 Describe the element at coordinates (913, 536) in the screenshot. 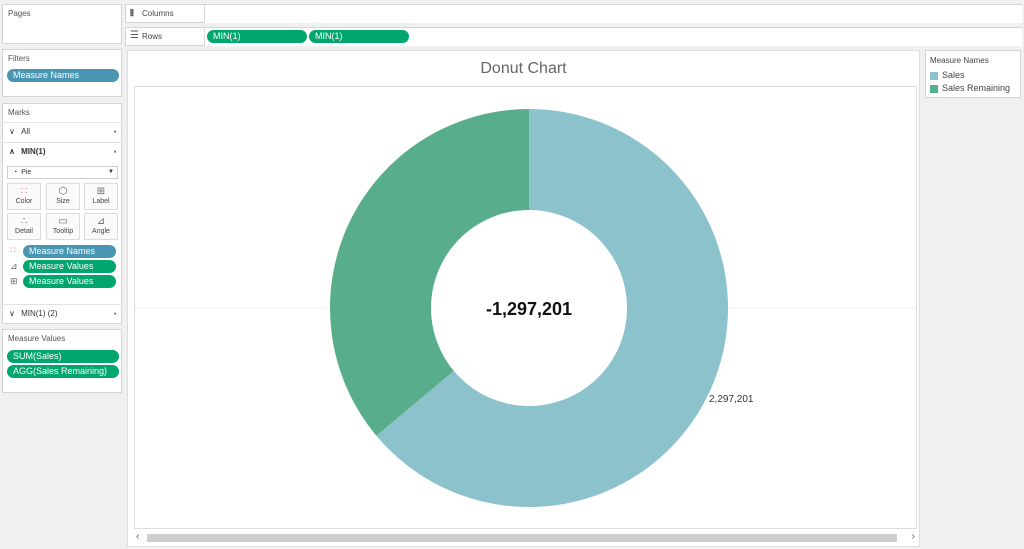

I see `chevron-right-icon: ›` at that location.